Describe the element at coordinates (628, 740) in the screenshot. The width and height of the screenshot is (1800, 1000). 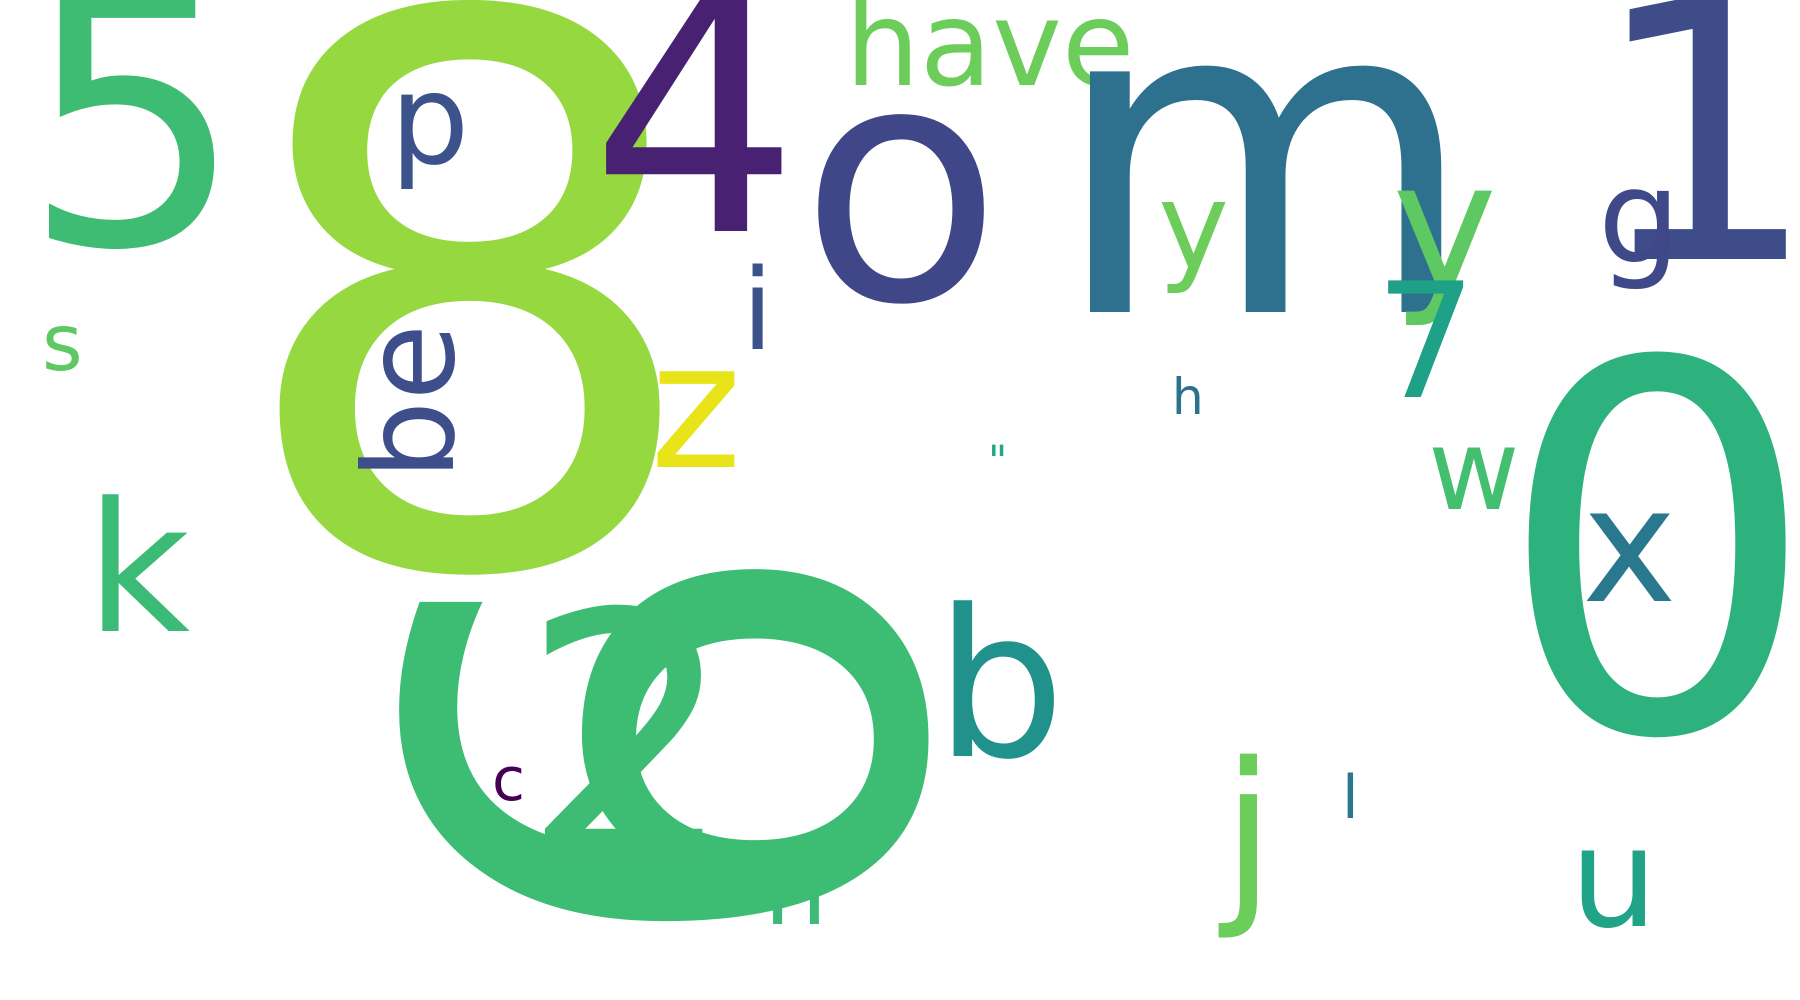
I see `word-2: 2` at that location.